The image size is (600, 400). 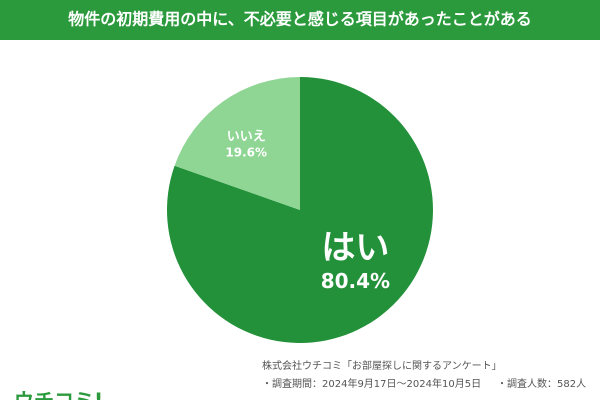 I want to click on survey-count: ・調査人数：582人, so click(x=541, y=383).